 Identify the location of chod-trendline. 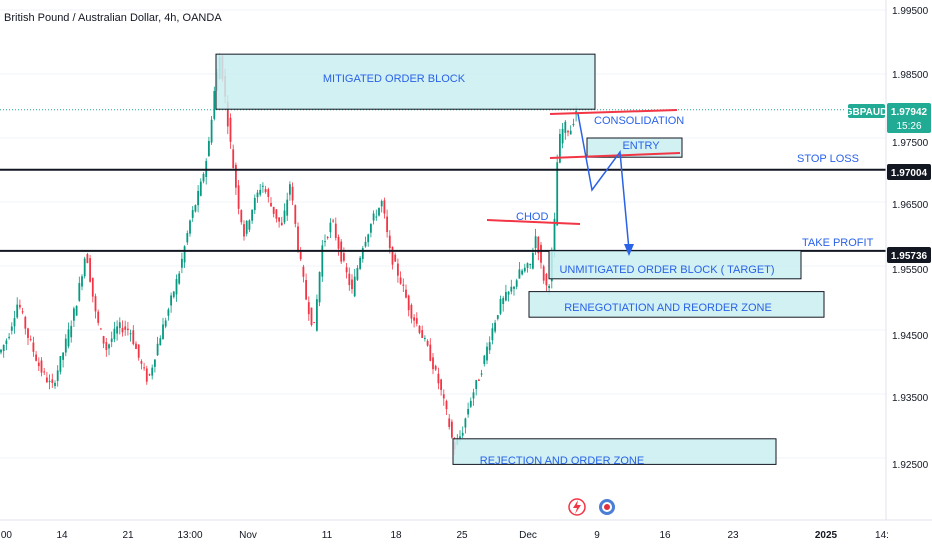
(533, 222).